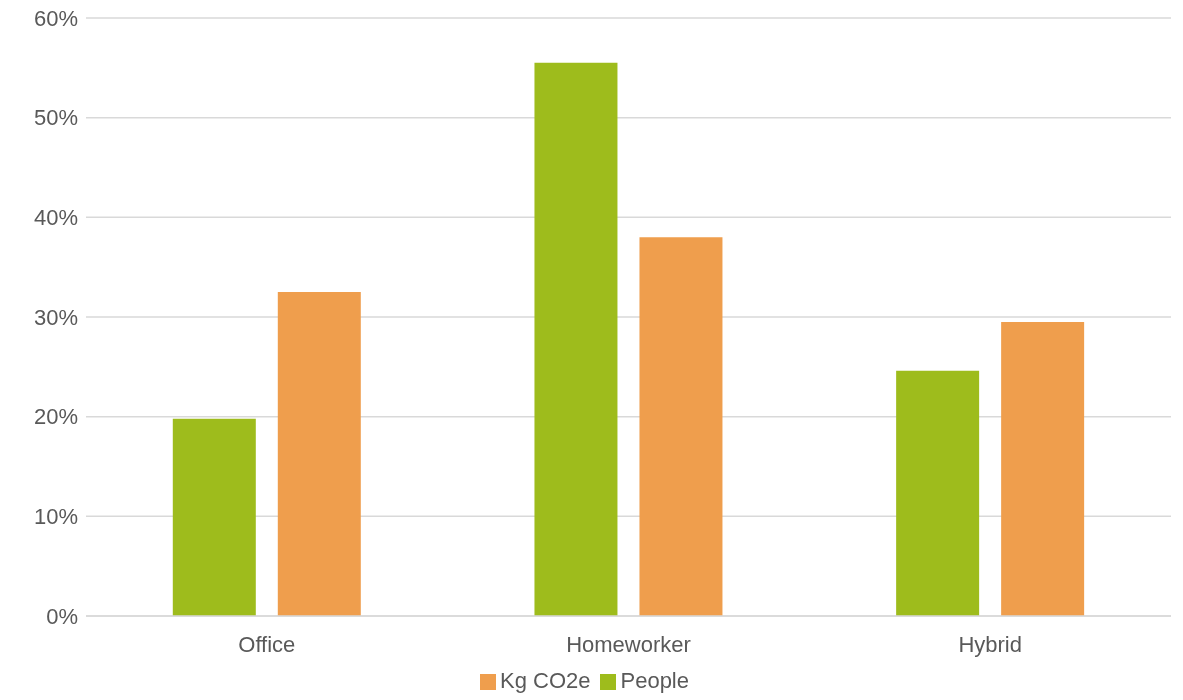  What do you see at coordinates (55, 317) in the screenshot?
I see `y-tick-label: 30%` at bounding box center [55, 317].